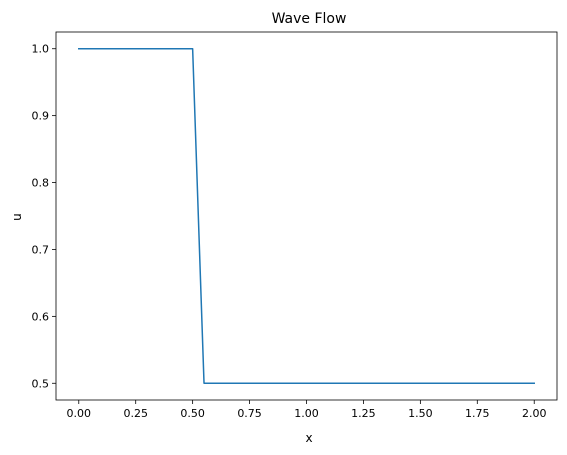 This screenshot has height=455, width=567. Describe the element at coordinates (41, 49) in the screenshot. I see `y-tick-label: 1.0` at that location.